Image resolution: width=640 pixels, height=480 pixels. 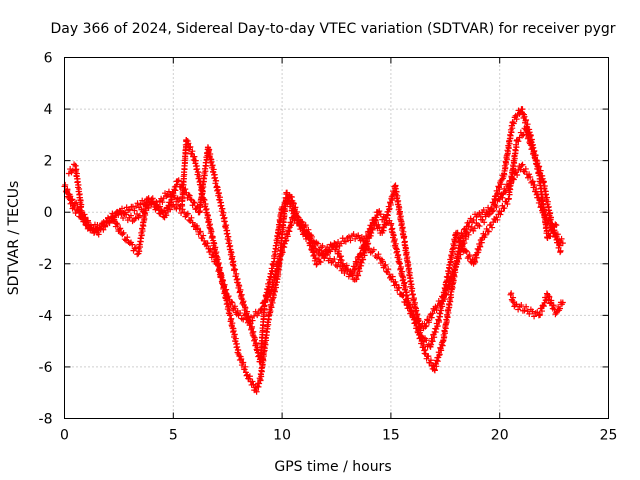 I want to click on x-tick-label: 25, so click(x=609, y=436).